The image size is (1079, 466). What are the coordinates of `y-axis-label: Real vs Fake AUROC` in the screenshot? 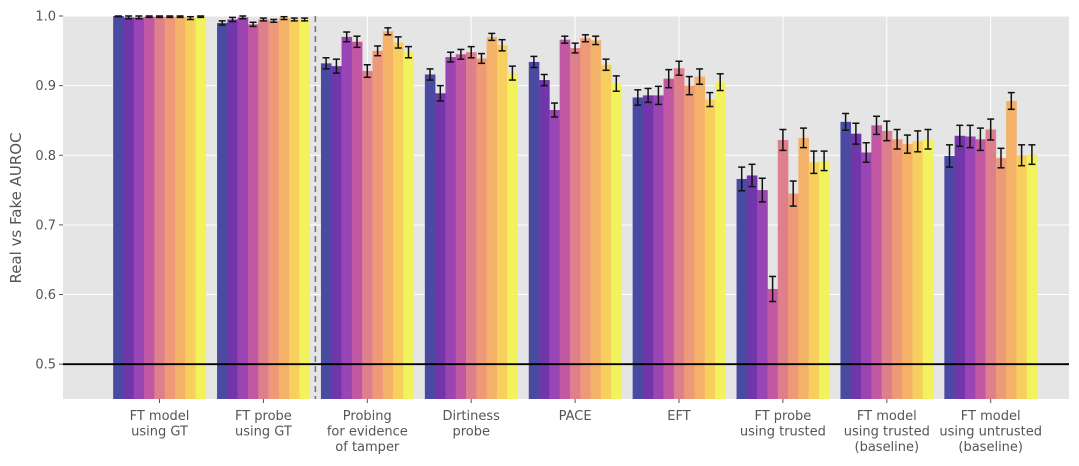 It's located at (16, 207).